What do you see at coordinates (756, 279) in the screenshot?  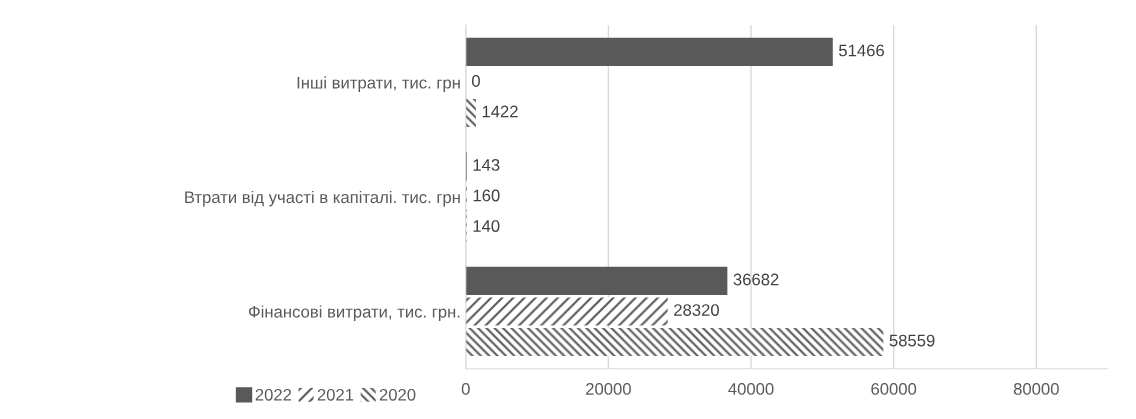 I see `data-label: 36682` at bounding box center [756, 279].